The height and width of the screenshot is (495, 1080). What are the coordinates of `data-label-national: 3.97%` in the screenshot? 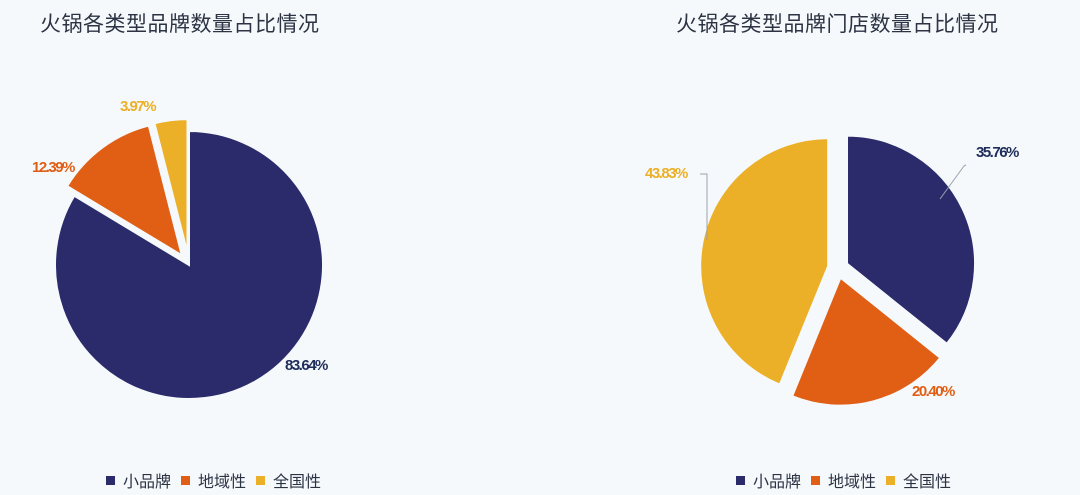 It's located at (138, 106).